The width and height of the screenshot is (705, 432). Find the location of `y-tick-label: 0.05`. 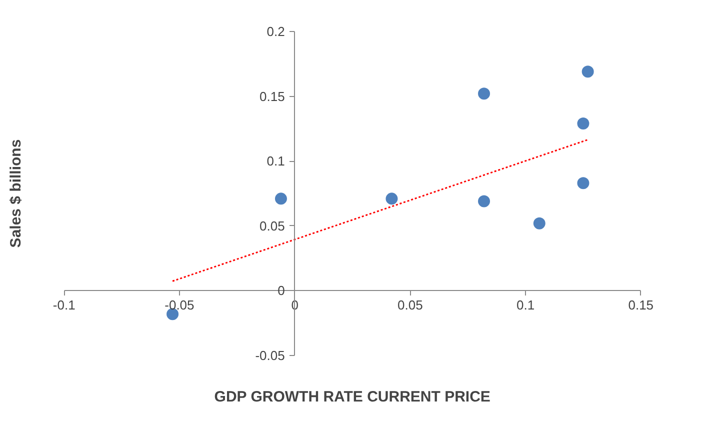

y-tick-label: 0.05 is located at coordinates (272, 226).